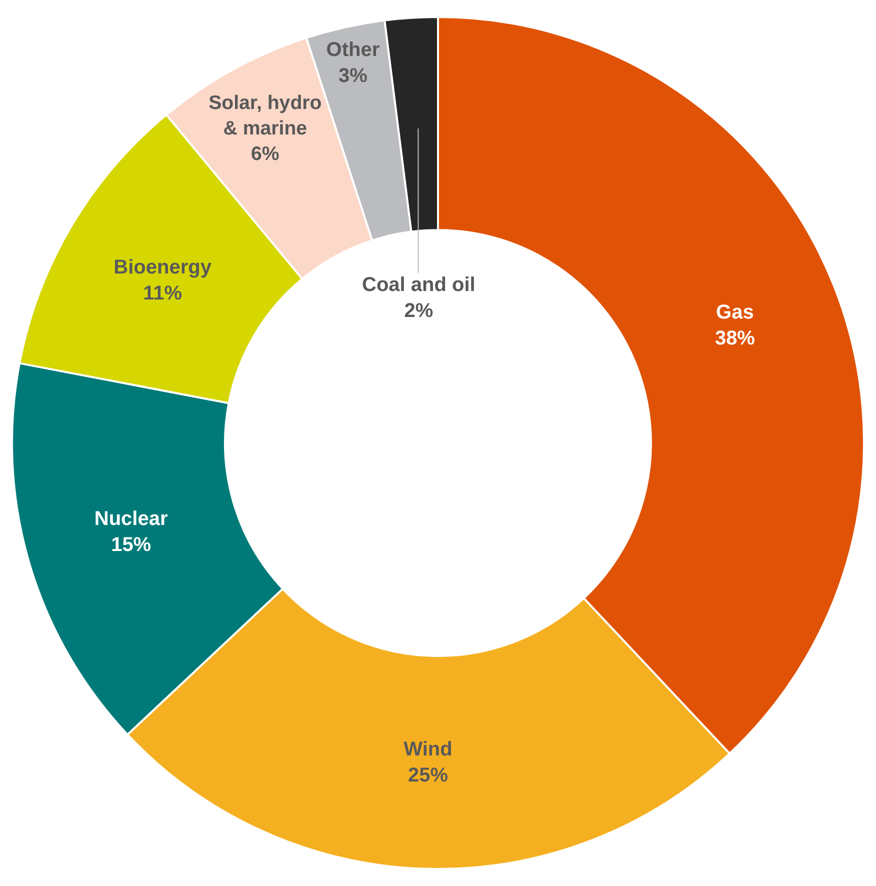 The height and width of the screenshot is (886, 876). I want to click on data-label: 6%, so click(265, 153).